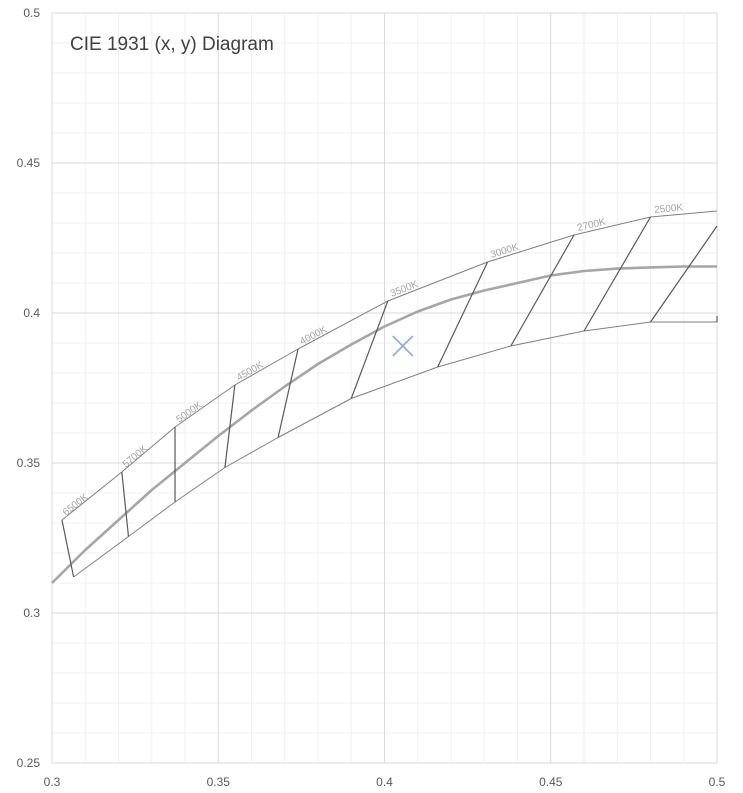  I want to click on marker-layer, so click(403, 346).